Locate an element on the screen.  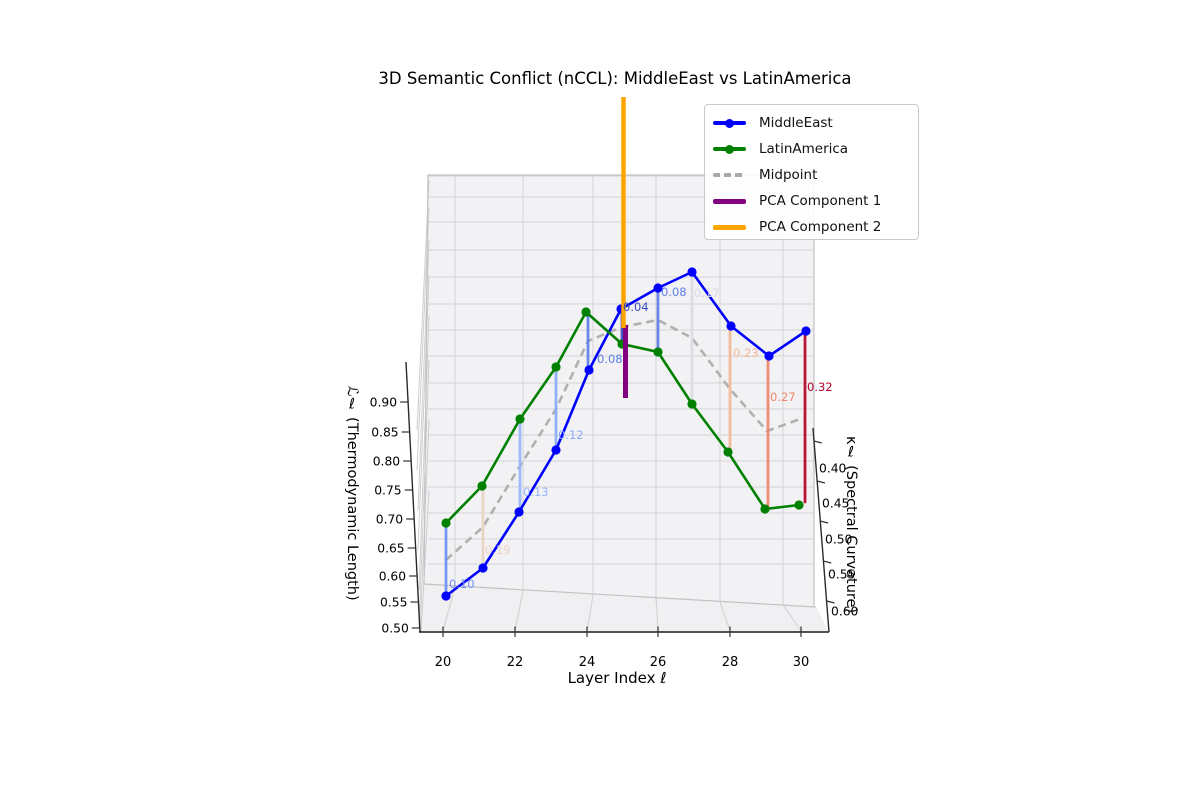
x-tick-label: 28 is located at coordinates (730, 662).